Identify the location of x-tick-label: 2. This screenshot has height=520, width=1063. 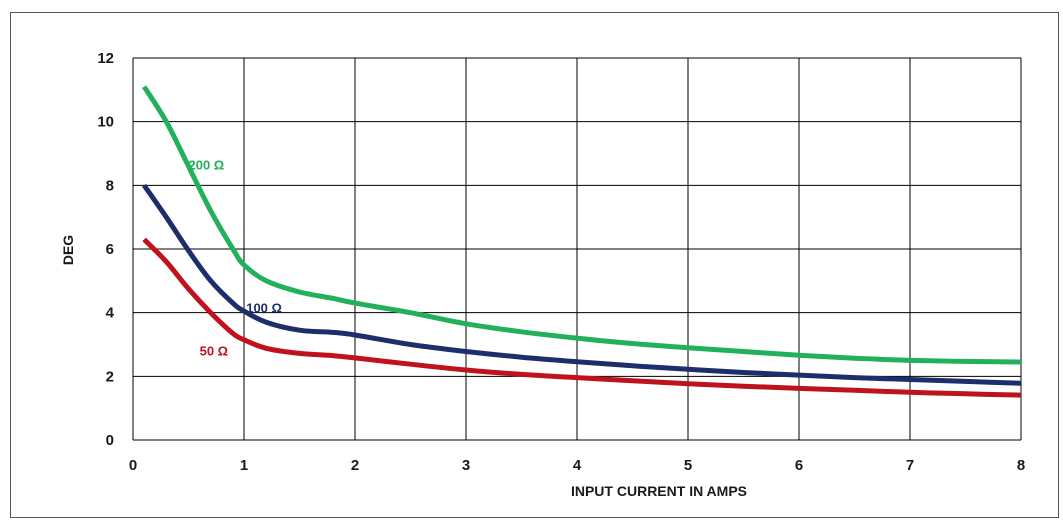
(355, 465).